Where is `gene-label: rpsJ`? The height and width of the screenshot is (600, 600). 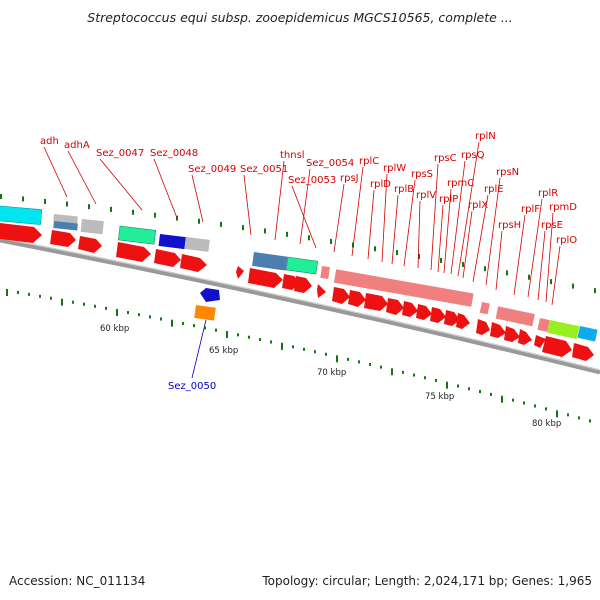 gene-label: rpsJ is located at coordinates (349, 178).